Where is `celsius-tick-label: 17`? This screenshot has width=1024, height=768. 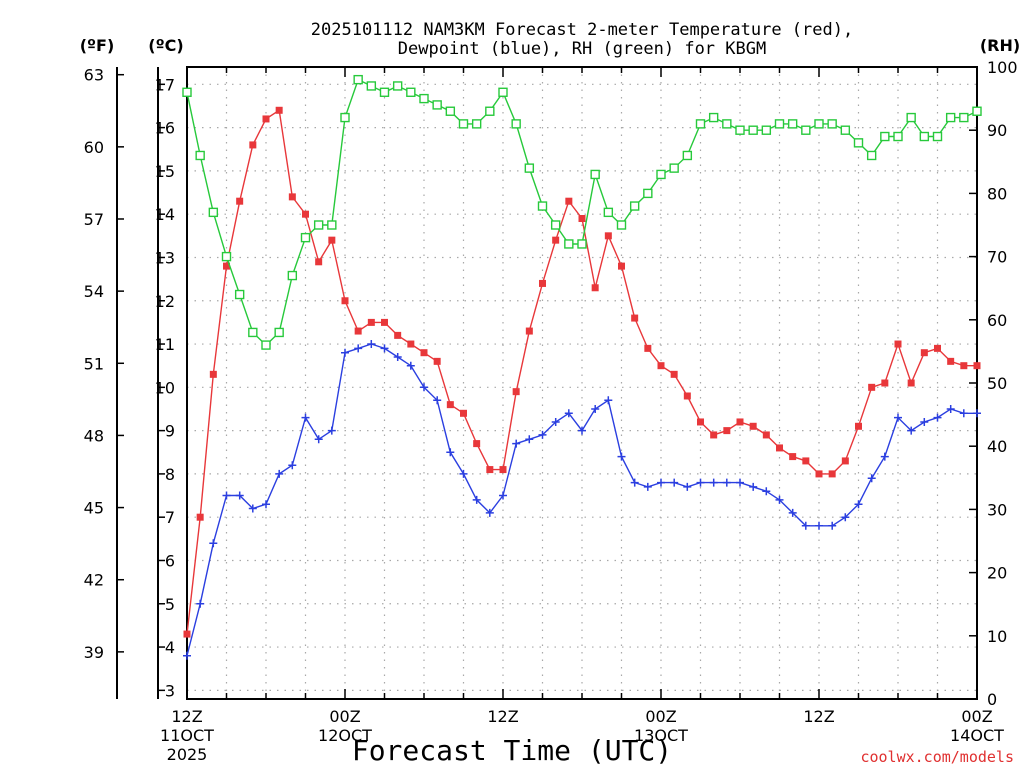 celsius-tick-label: 17 is located at coordinates (165, 84).